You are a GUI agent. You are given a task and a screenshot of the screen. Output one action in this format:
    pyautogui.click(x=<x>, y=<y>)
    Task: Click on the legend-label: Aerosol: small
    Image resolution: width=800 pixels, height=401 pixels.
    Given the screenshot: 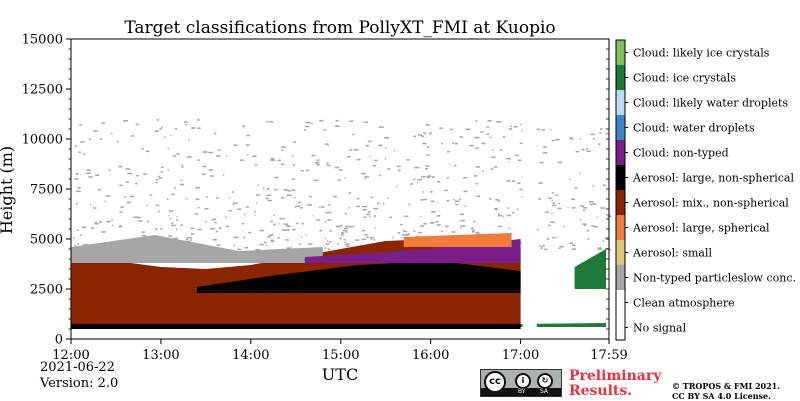 What is the action you would take?
    pyautogui.click(x=672, y=253)
    